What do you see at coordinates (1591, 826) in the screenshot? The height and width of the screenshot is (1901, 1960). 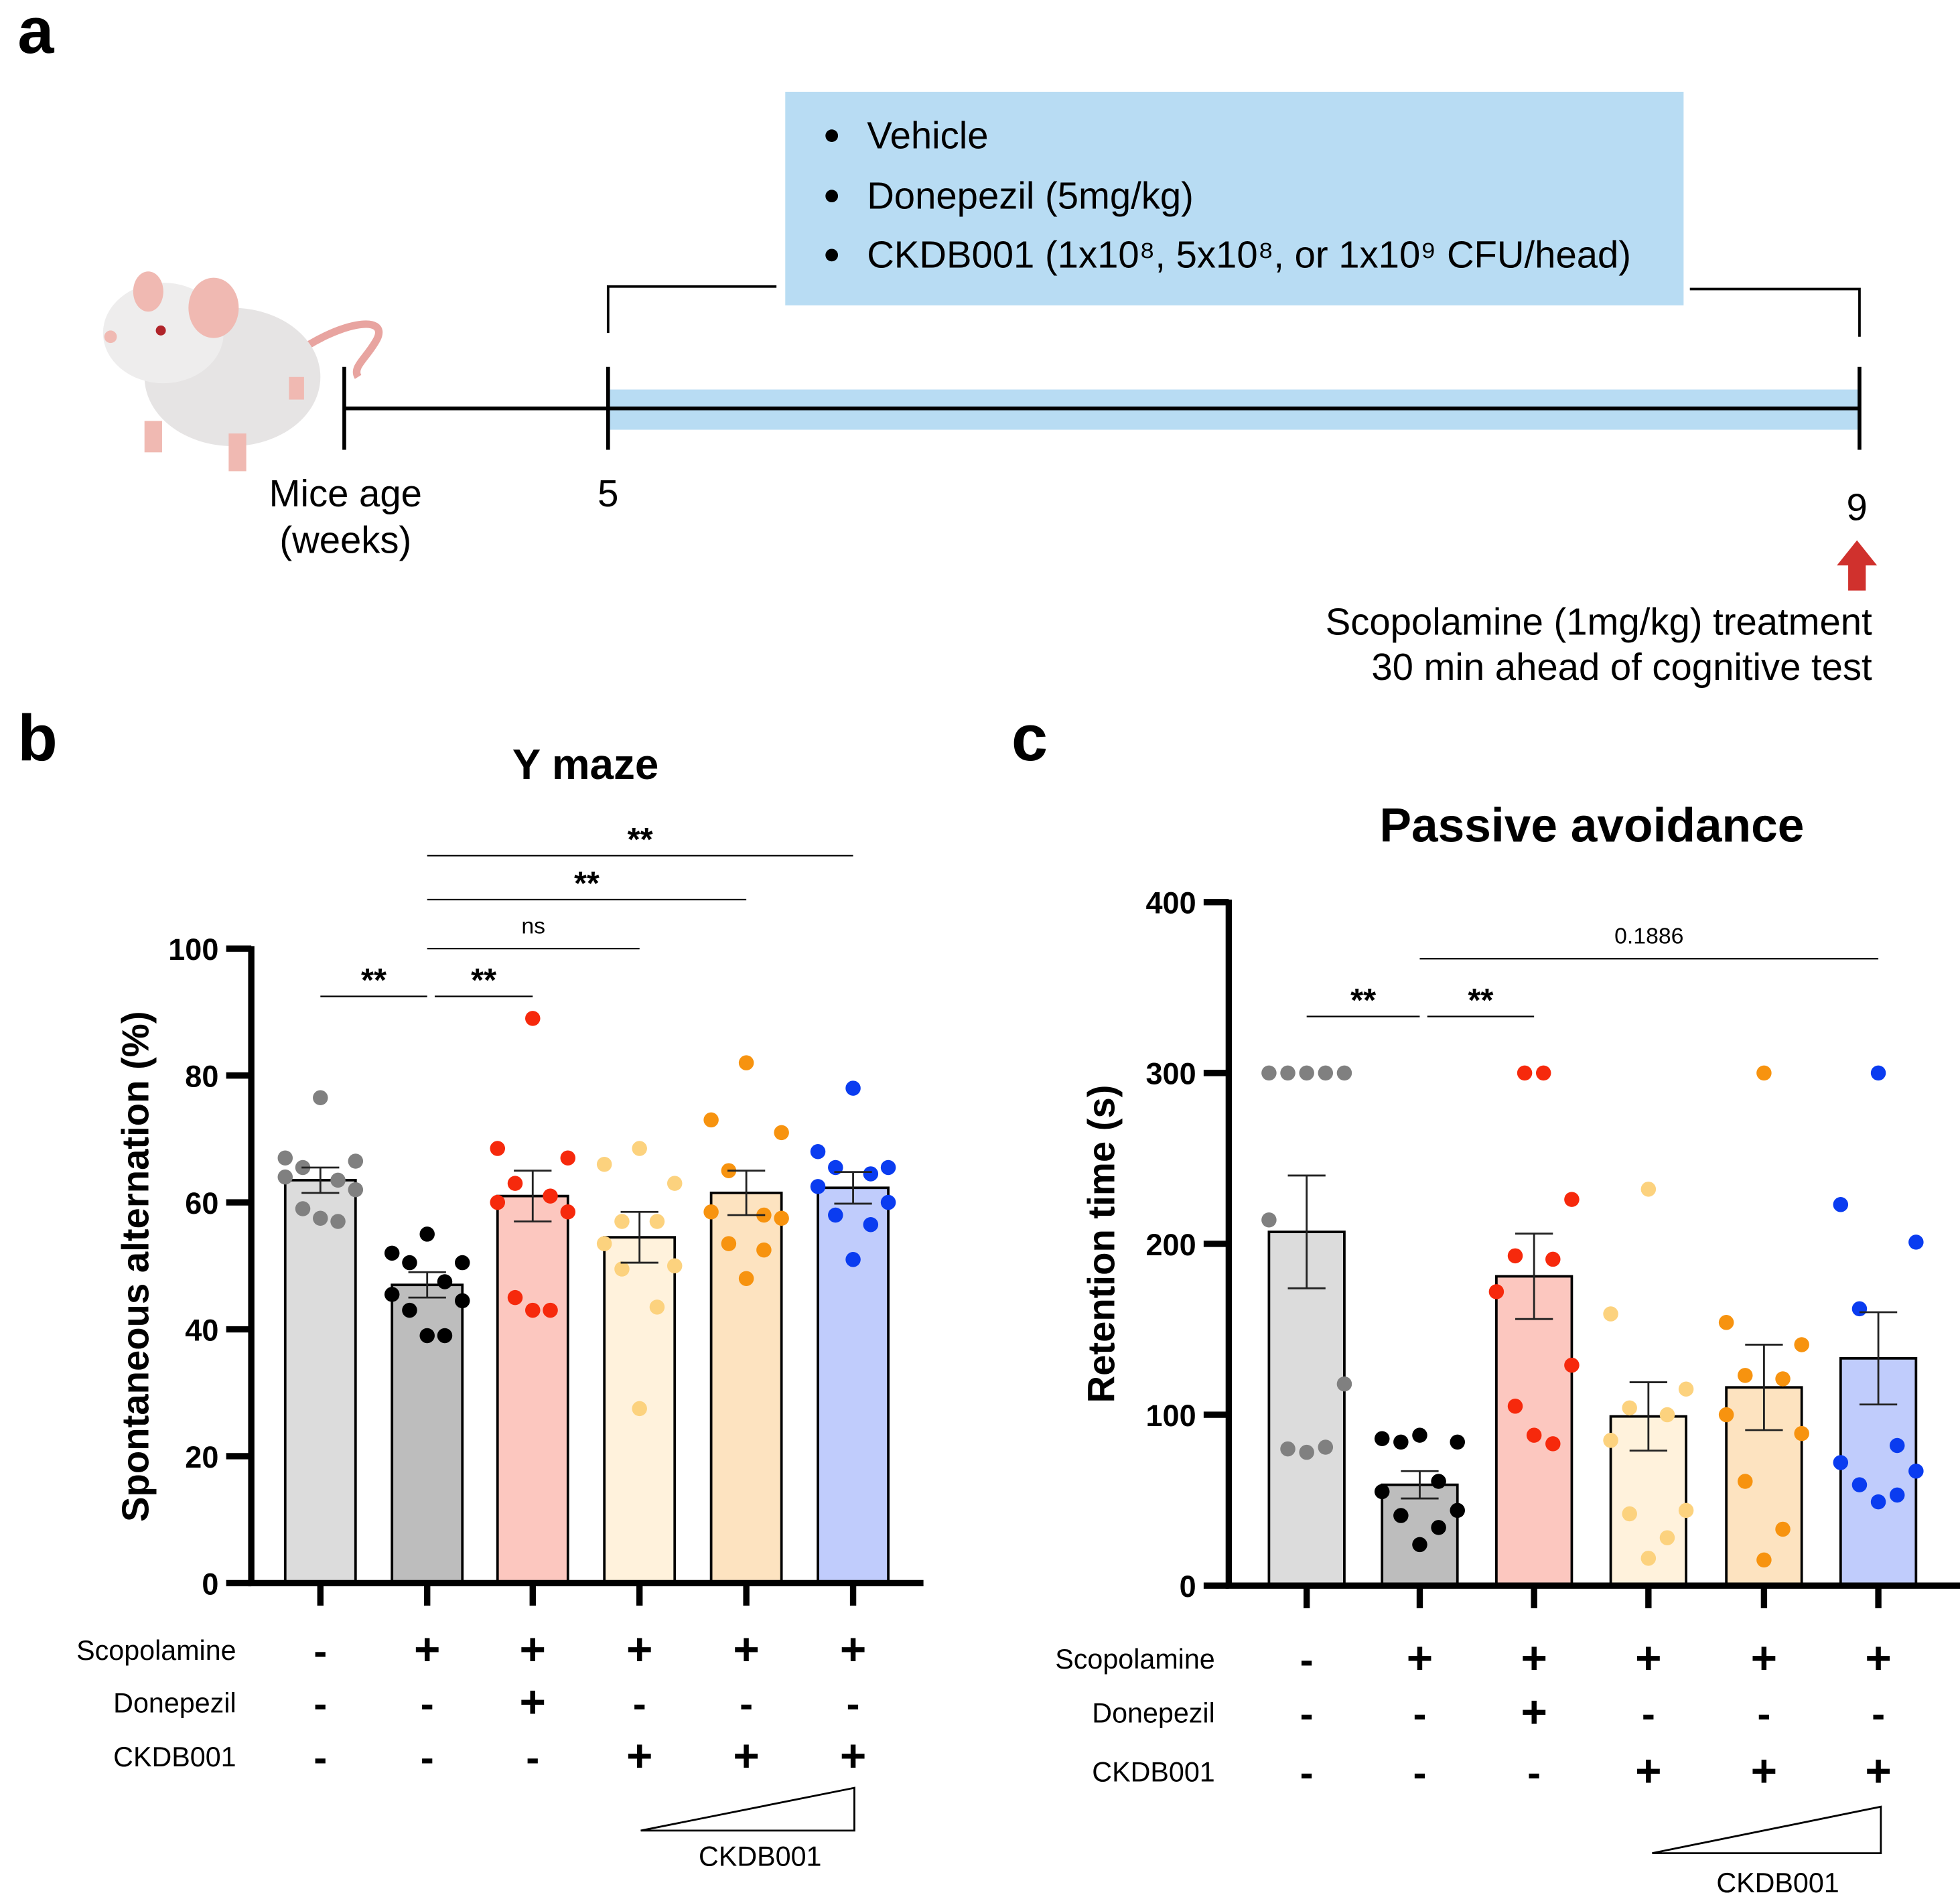 I see `chart-title: Passive avoidance` at bounding box center [1591, 826].